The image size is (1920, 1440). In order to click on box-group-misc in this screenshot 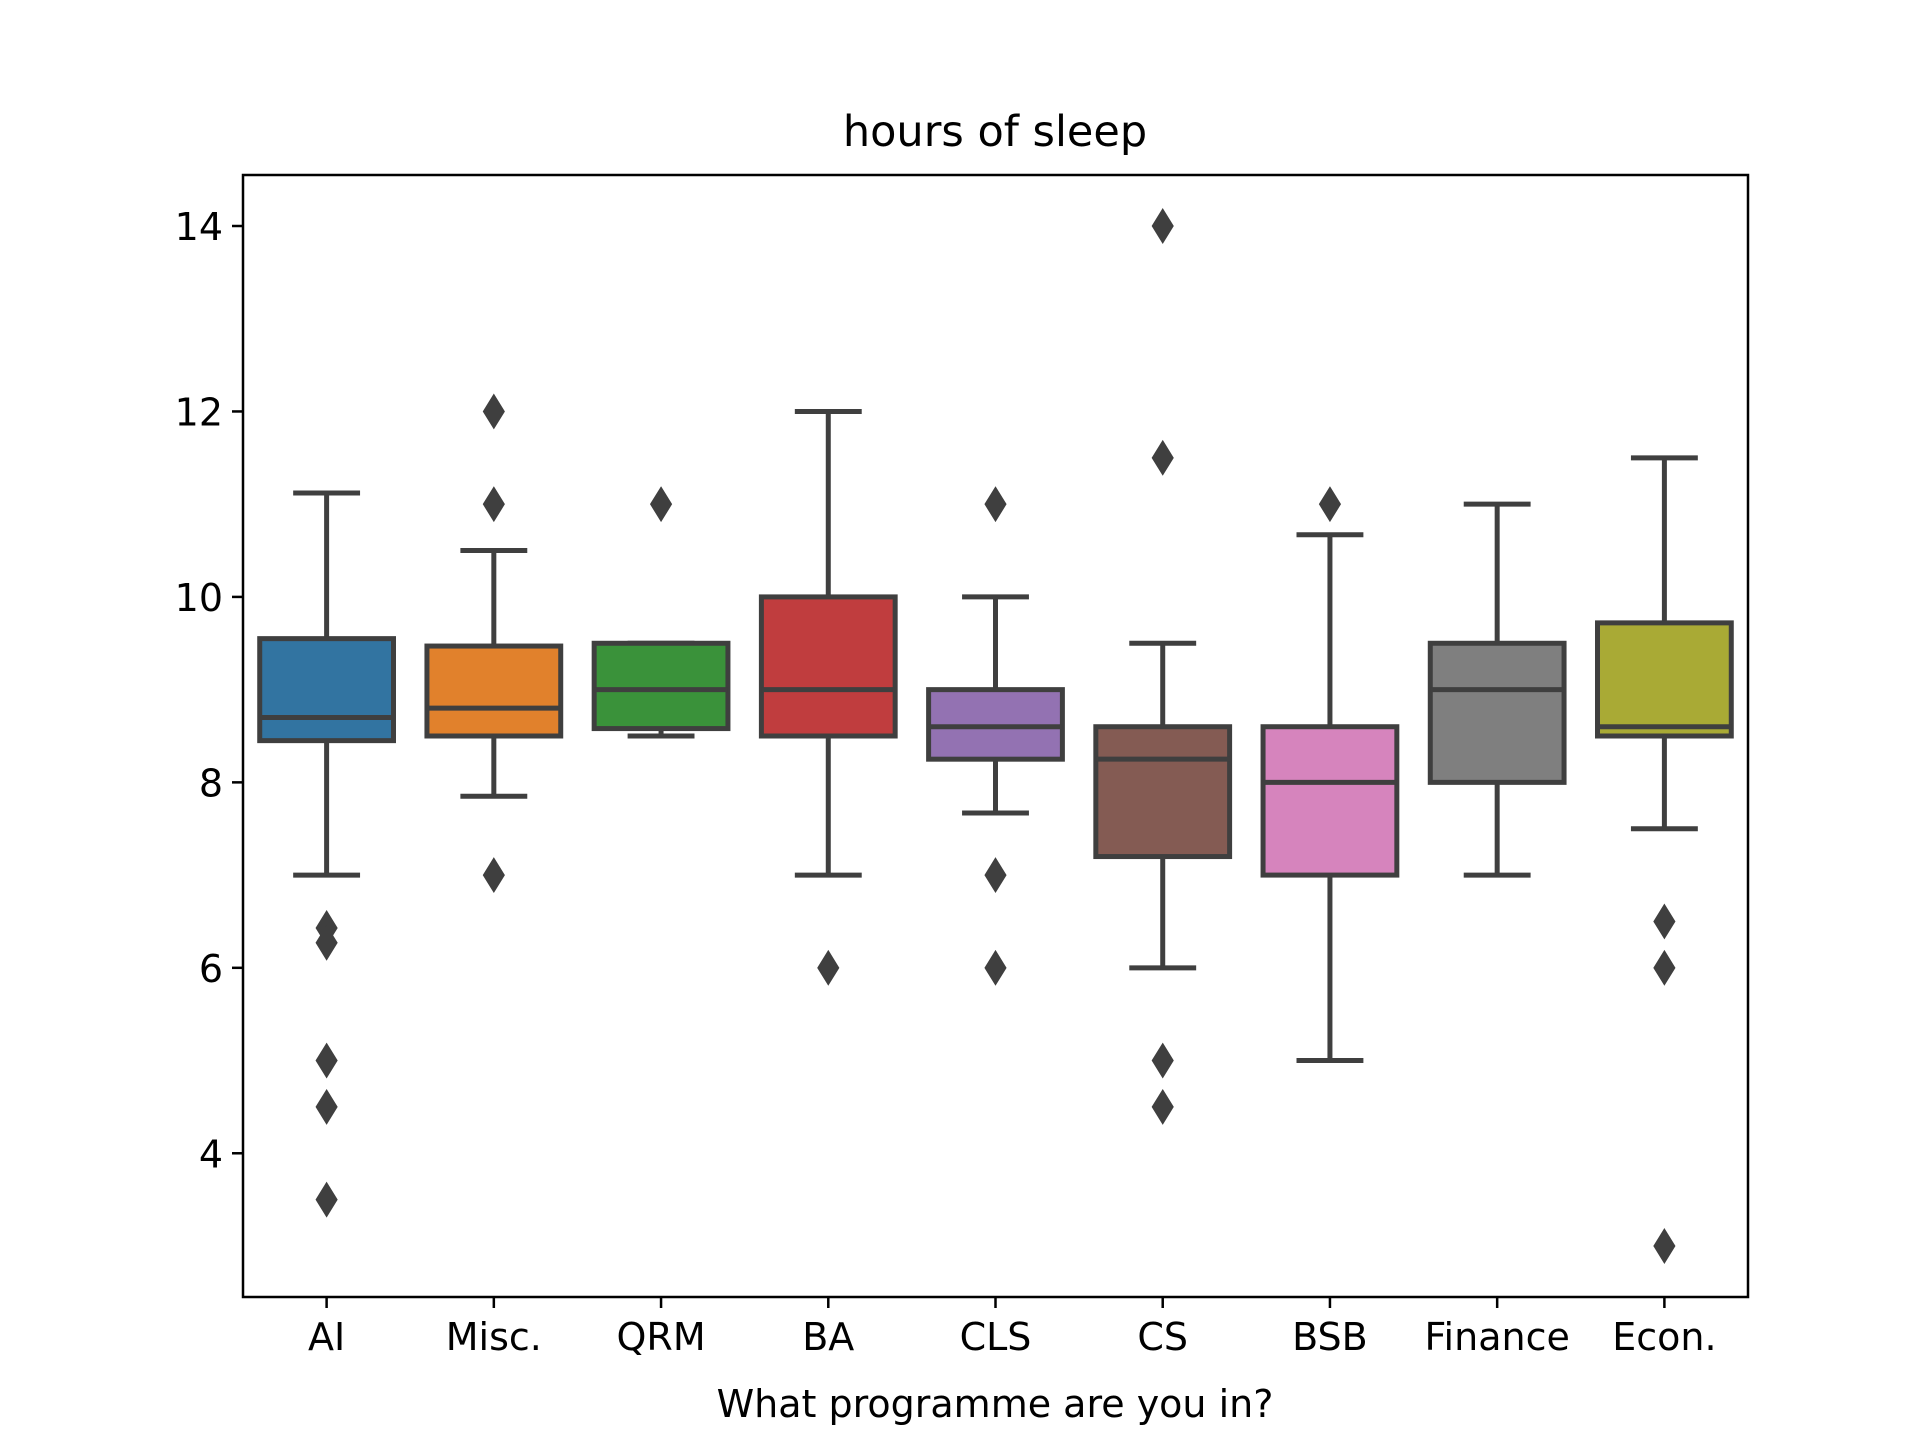, I will do `click(494, 643)`.